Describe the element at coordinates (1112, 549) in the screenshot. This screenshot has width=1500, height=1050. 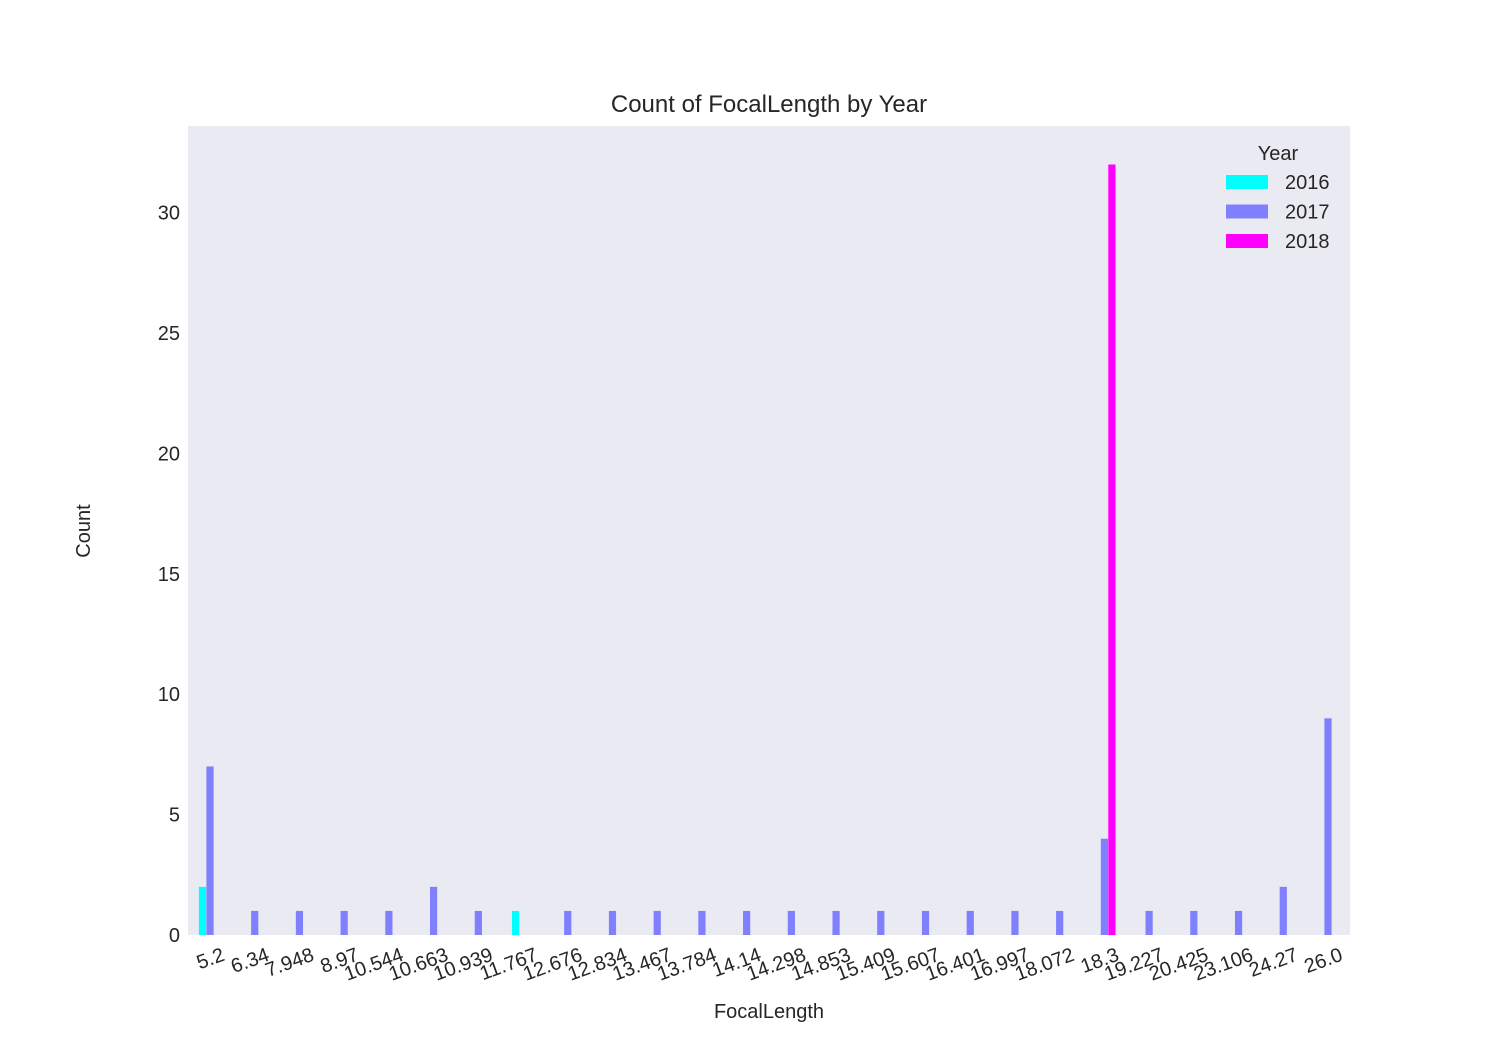
I see `bar-2018-18.3` at that location.